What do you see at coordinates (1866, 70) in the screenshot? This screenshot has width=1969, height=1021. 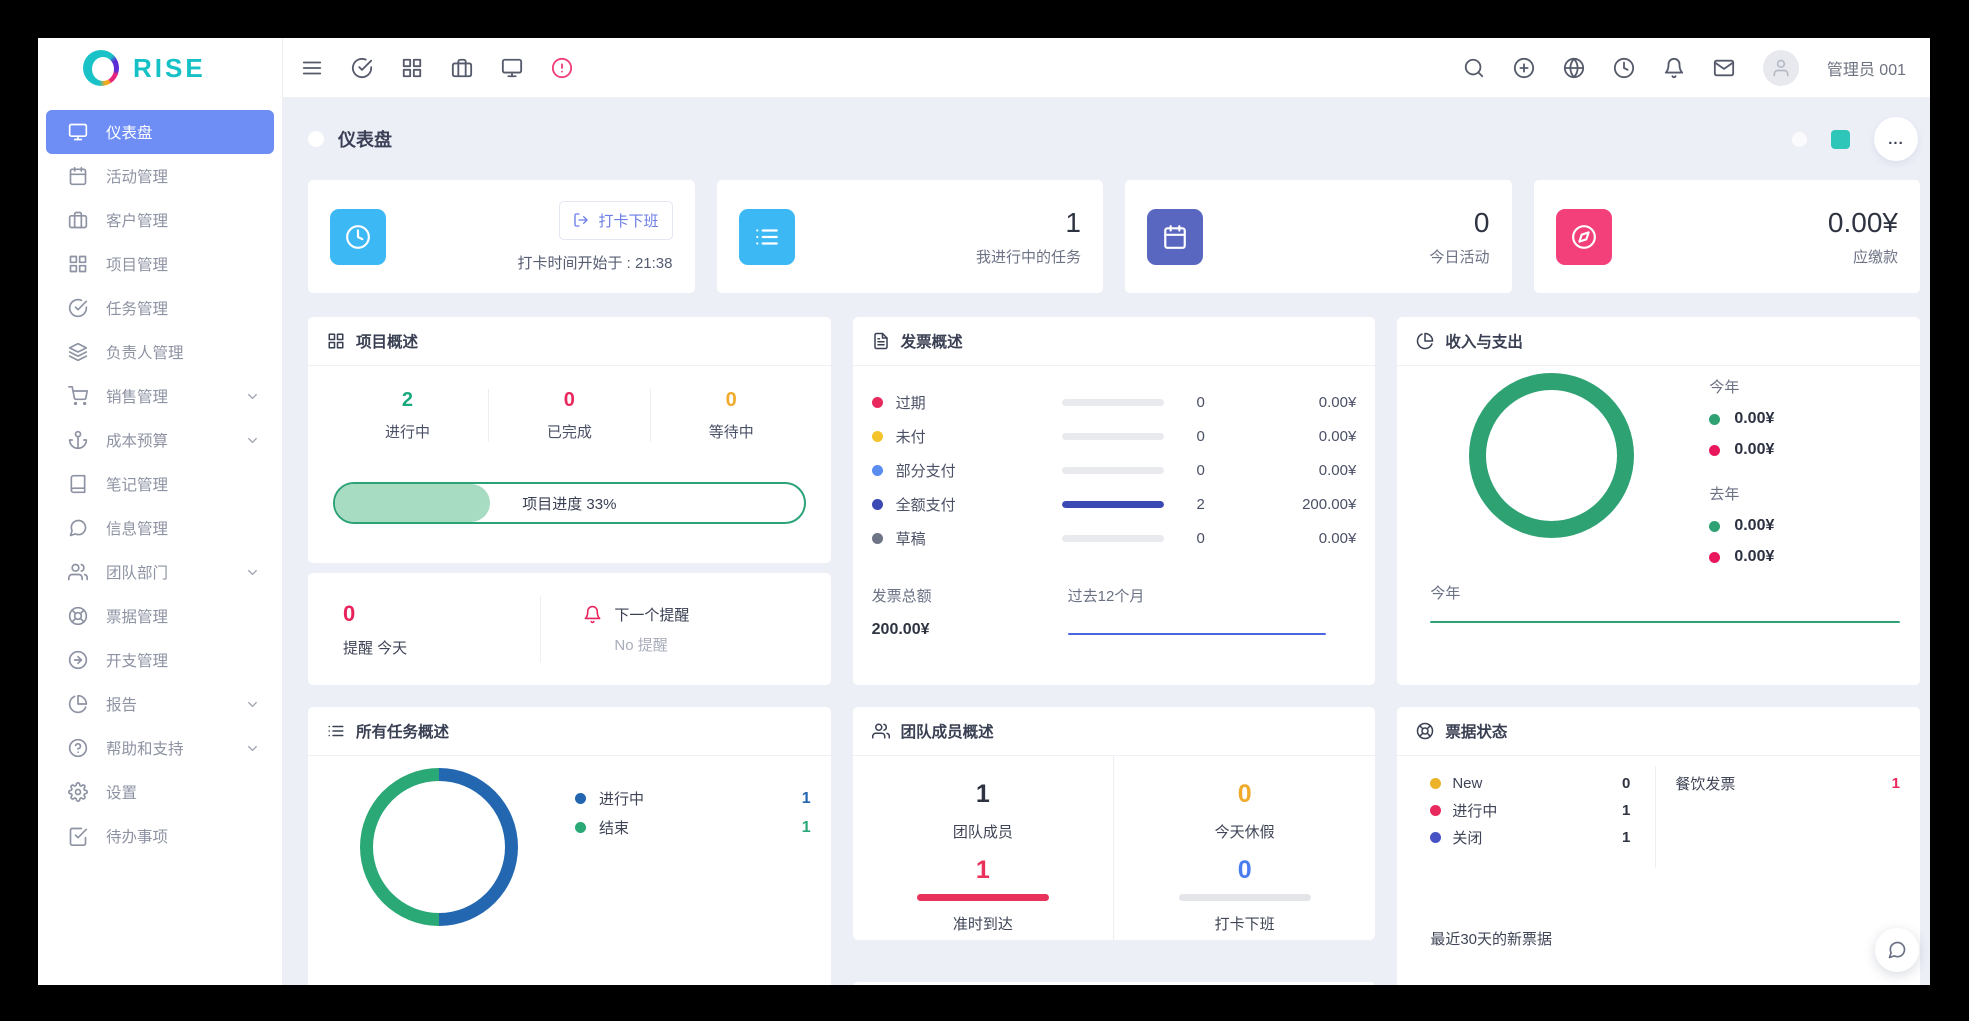 I see `user-name: 管理员 001` at bounding box center [1866, 70].